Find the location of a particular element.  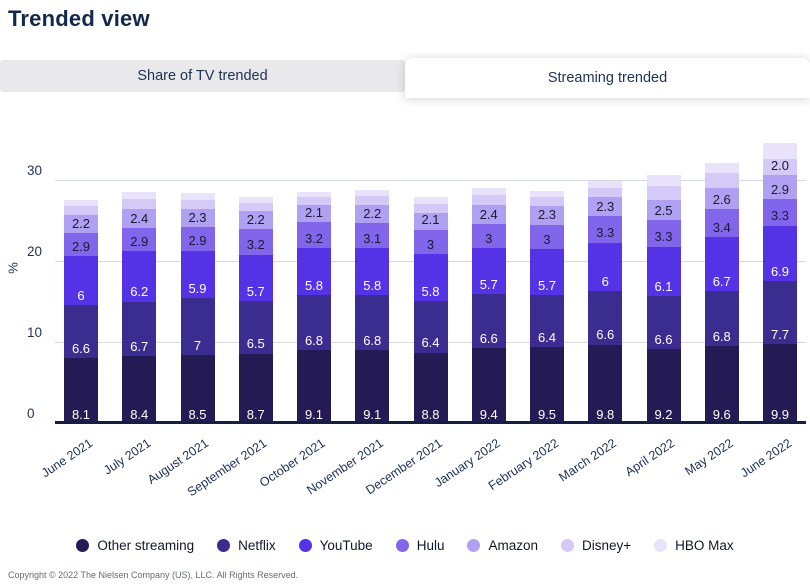

bar-segment-netflix: 6.7 is located at coordinates (139, 328).